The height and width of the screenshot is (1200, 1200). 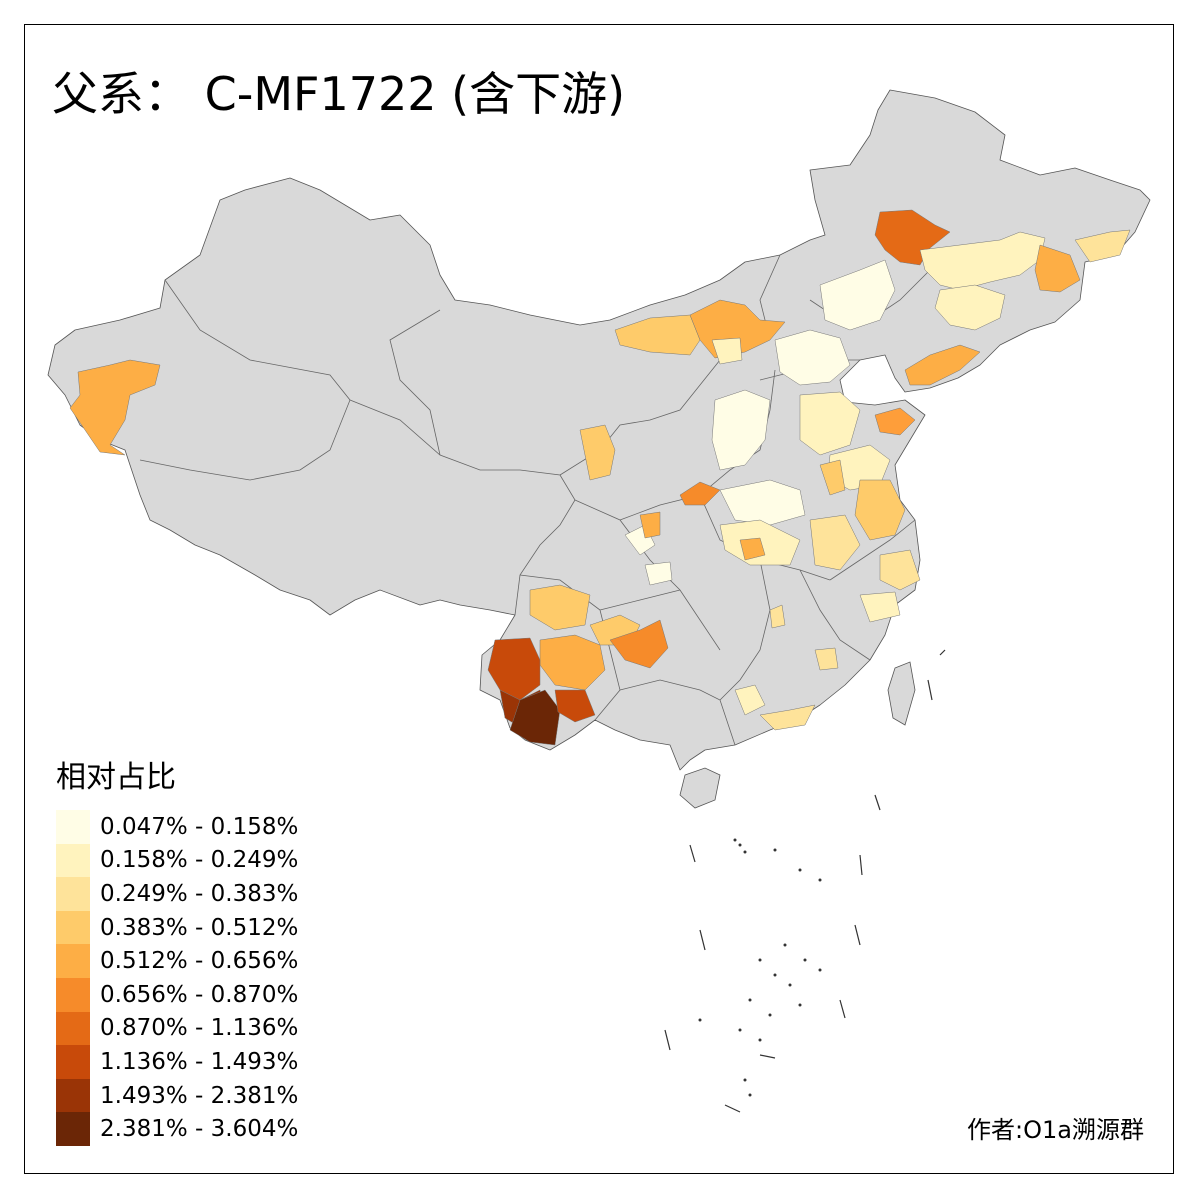 I want to click on region-zhejiang, so click(x=900, y=570).